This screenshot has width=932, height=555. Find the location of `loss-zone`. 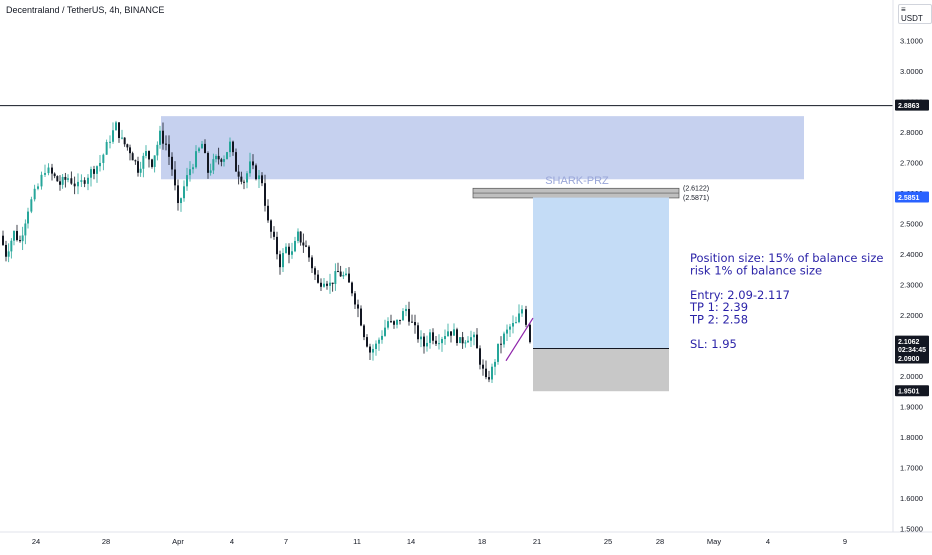

loss-zone is located at coordinates (601, 370).